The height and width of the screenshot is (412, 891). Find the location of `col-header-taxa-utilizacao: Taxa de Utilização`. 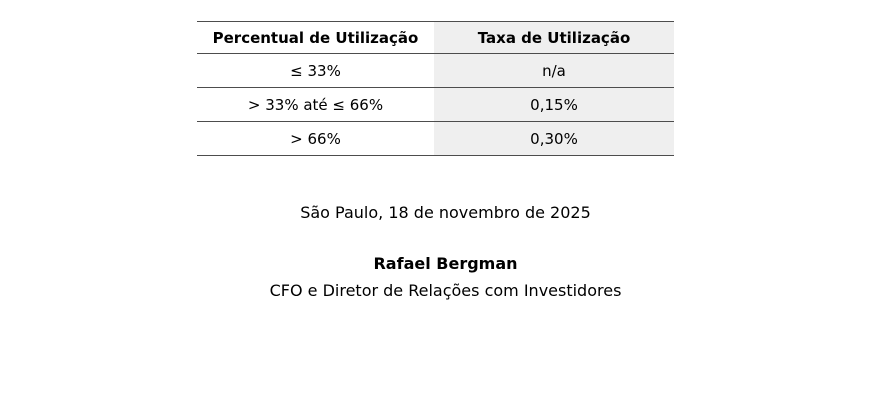

col-header-taxa-utilizacao: Taxa de Utilização is located at coordinates (554, 37).